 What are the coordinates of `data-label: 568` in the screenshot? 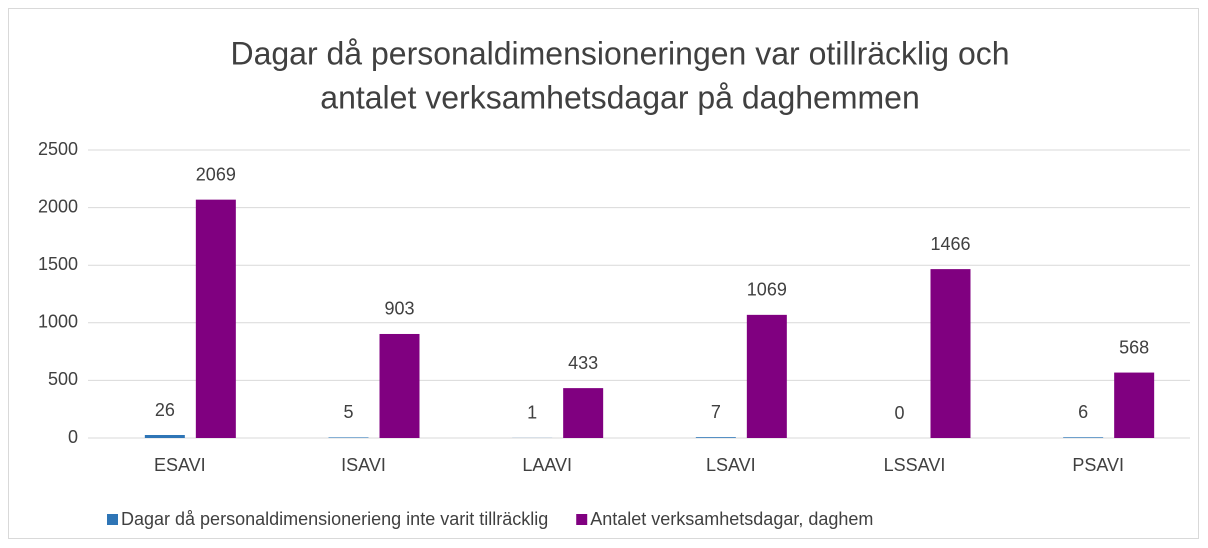 It's located at (1134, 347).